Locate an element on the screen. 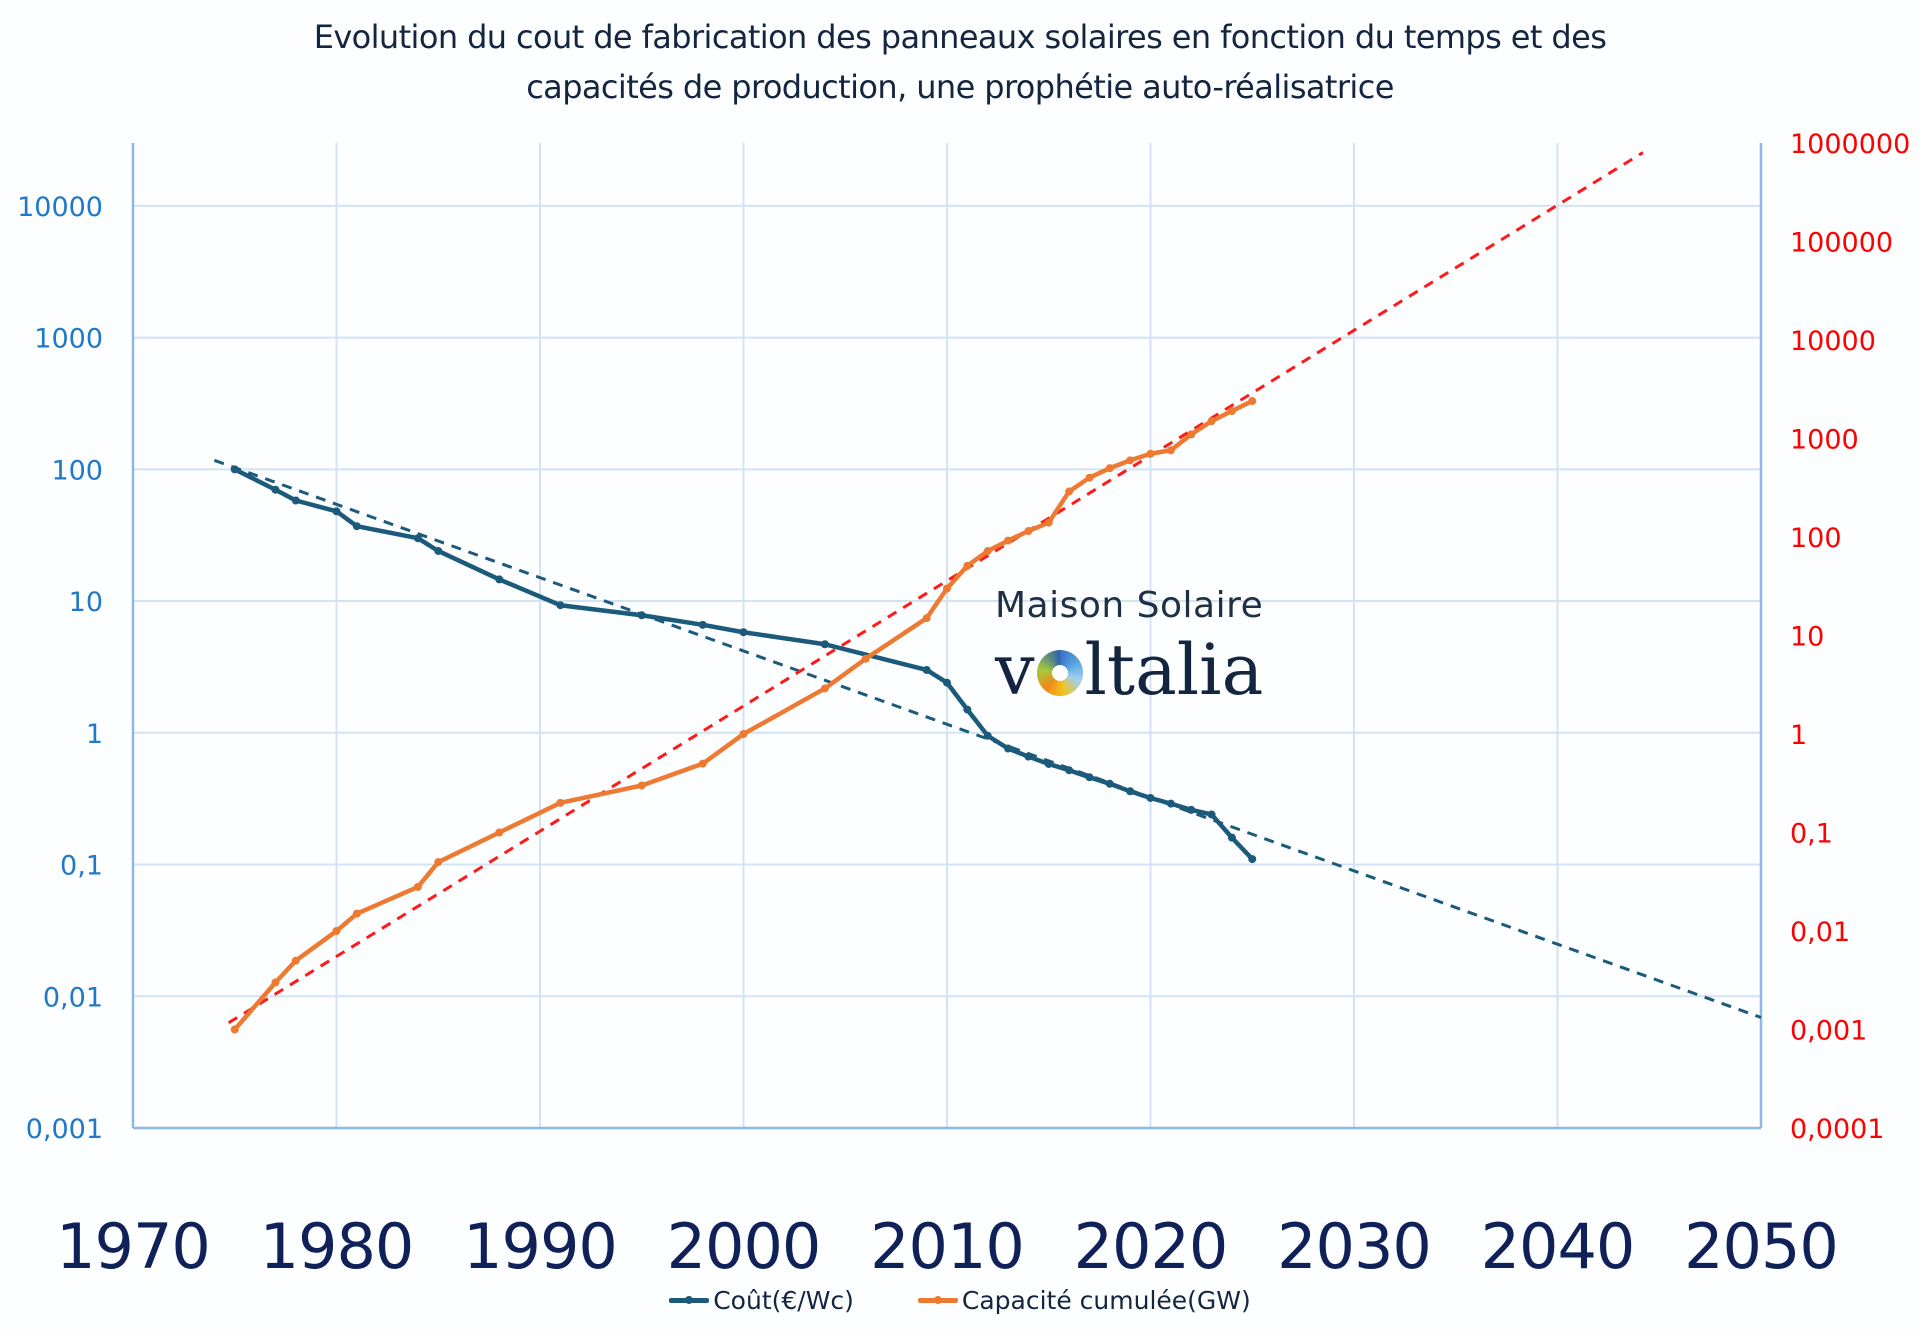 The width and height of the screenshot is (1920, 1335). watermark-logo: Maison Solaire v ltalia is located at coordinates (1145, 650).